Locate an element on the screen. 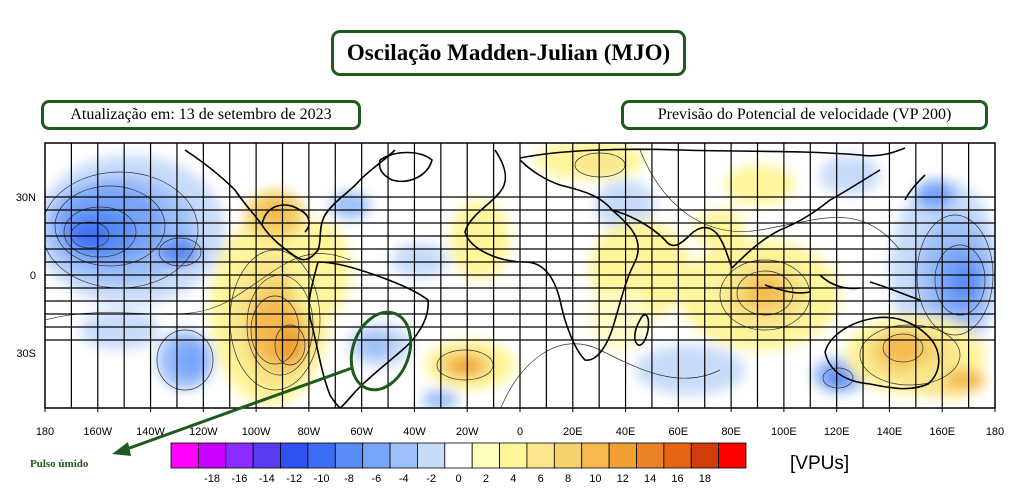  lon-label: 80W is located at coordinates (309, 432).